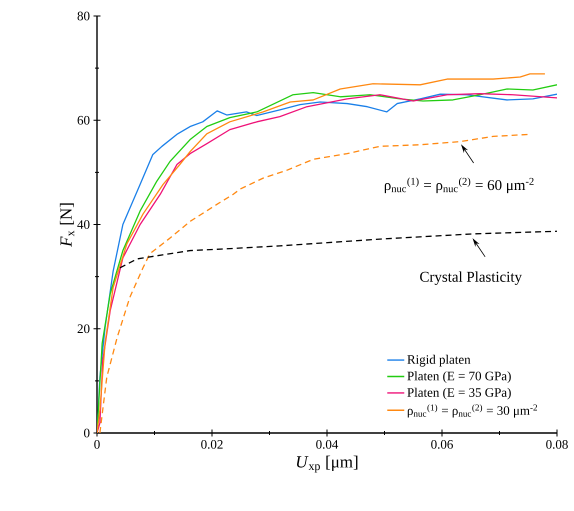 The image size is (574, 511). I want to click on line-series, so click(338, 249).